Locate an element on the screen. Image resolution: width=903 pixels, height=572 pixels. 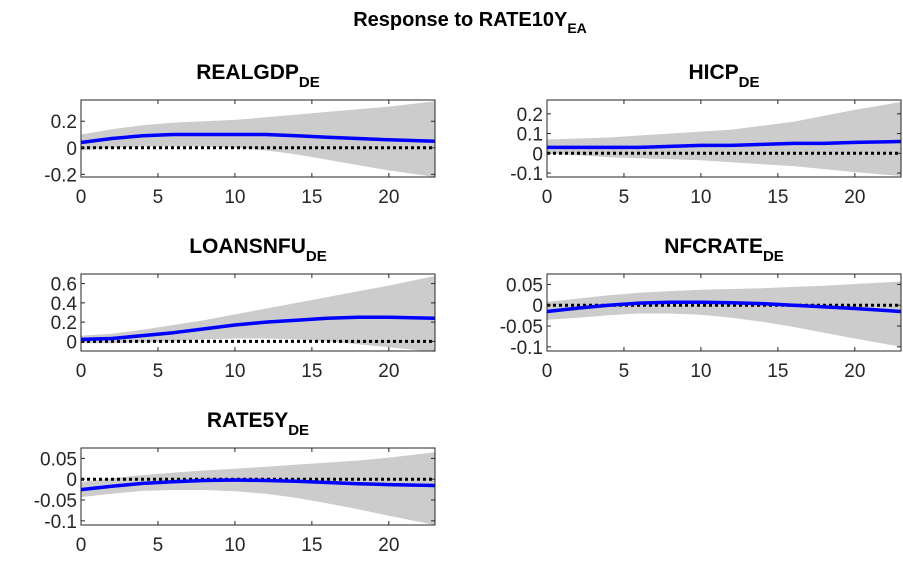
y-tick-label: 0.6 is located at coordinates (64, 285).